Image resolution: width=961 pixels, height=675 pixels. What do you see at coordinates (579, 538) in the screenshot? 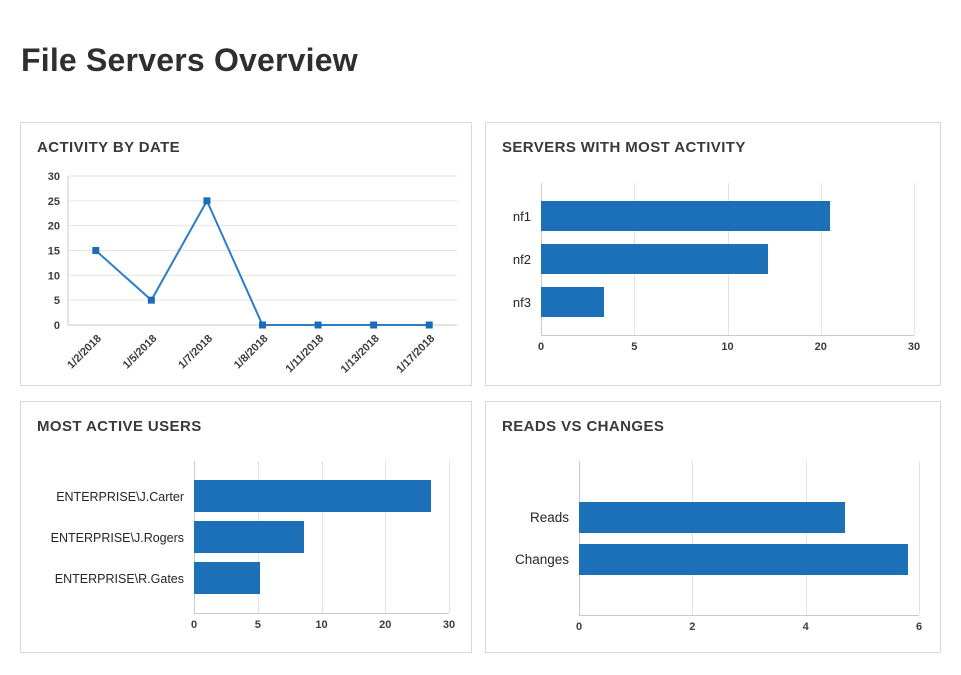
I see `x-axis-line` at bounding box center [579, 538].